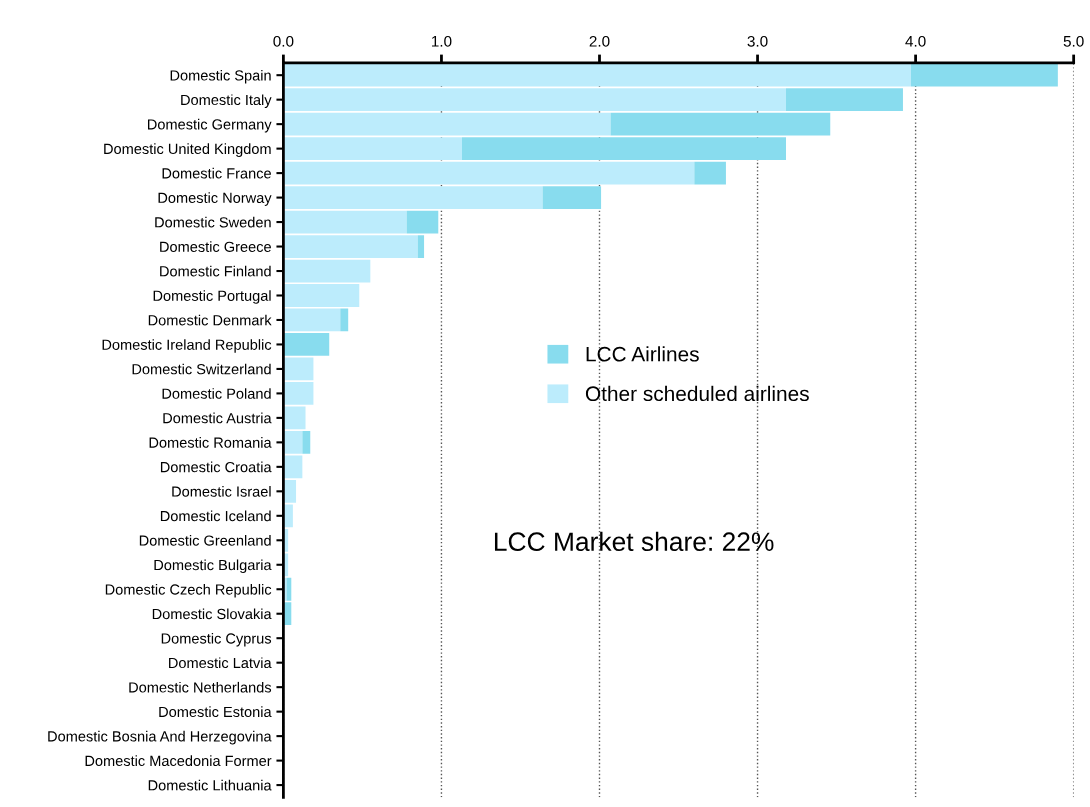 The width and height of the screenshot is (1090, 807). I want to click on legend-label: LCC Airlines, so click(642, 354).